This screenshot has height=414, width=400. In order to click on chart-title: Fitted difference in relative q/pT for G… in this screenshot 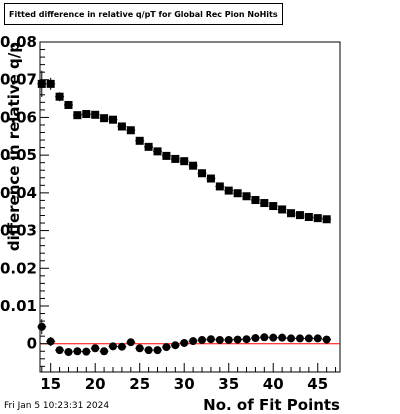, I will do `click(143, 14)`.